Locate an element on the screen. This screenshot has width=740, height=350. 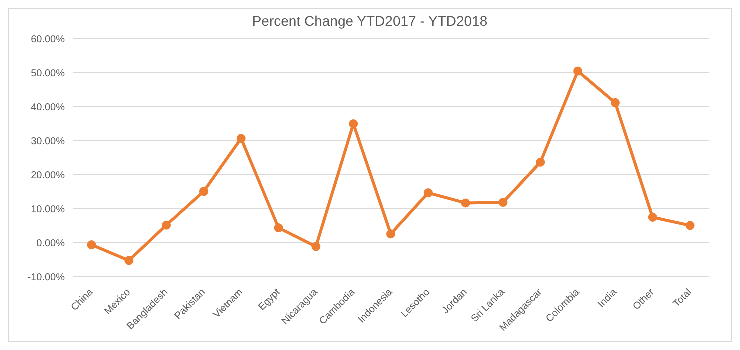
y-tick-label: 40.00% is located at coordinates (48, 108).